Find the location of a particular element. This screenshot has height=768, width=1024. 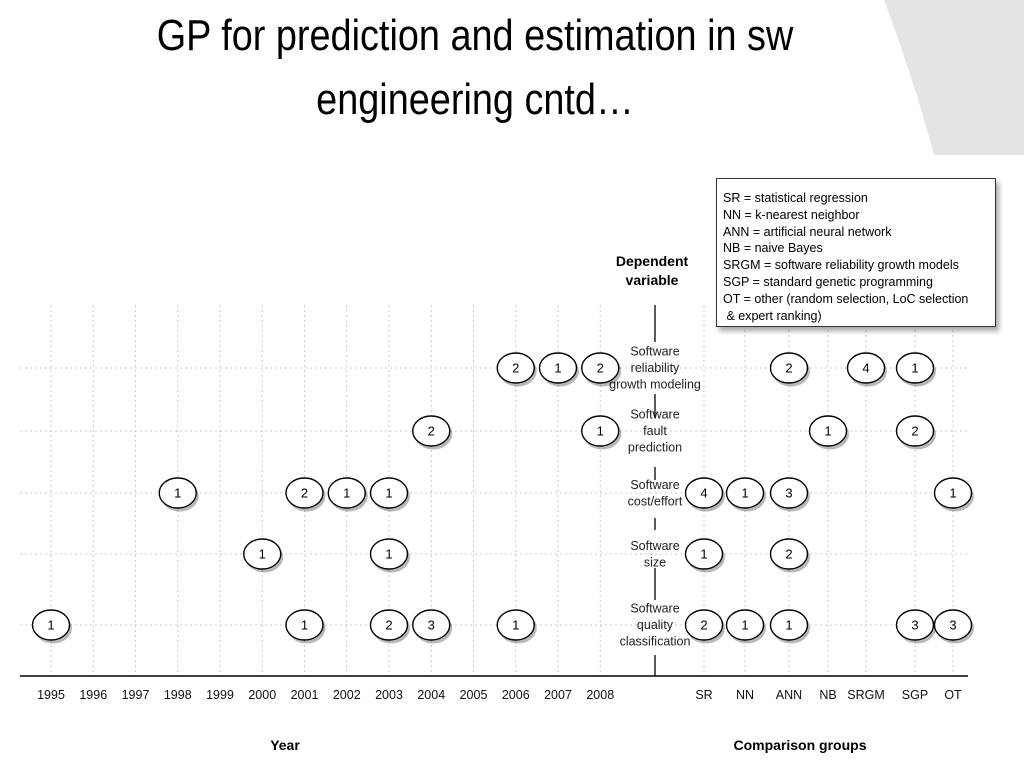

dependent-variable-title: Dependent is located at coordinates (652, 261).